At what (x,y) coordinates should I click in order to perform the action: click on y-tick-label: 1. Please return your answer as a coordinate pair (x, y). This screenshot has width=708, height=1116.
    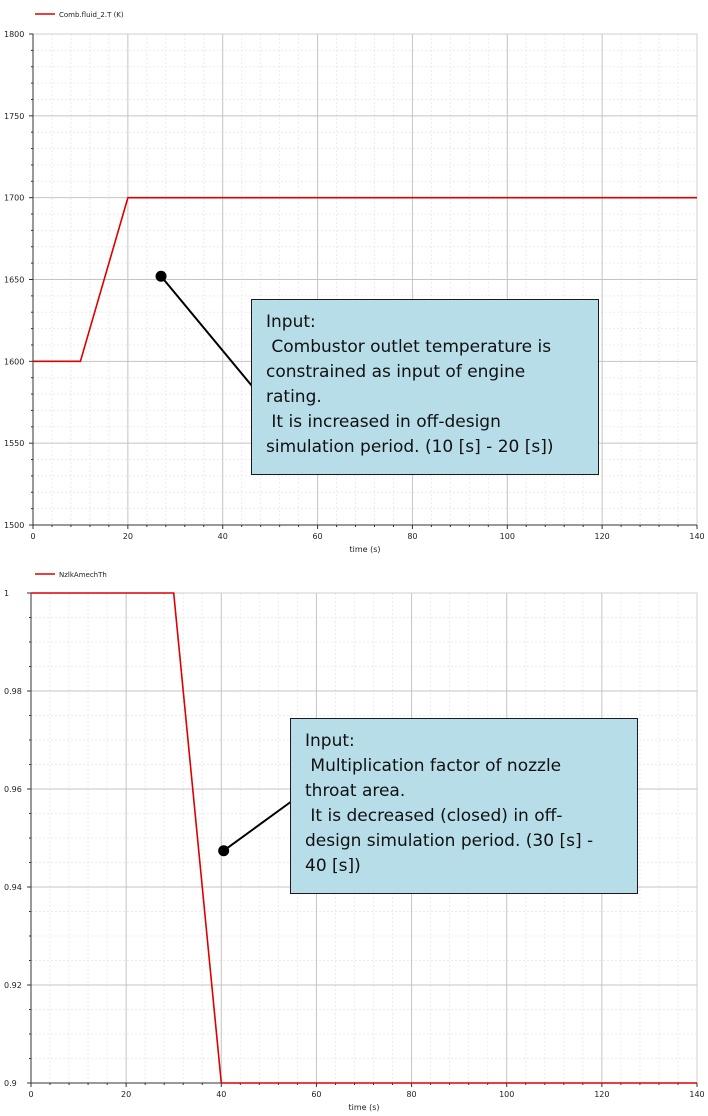
    Looking at the image, I should click on (6, 593).